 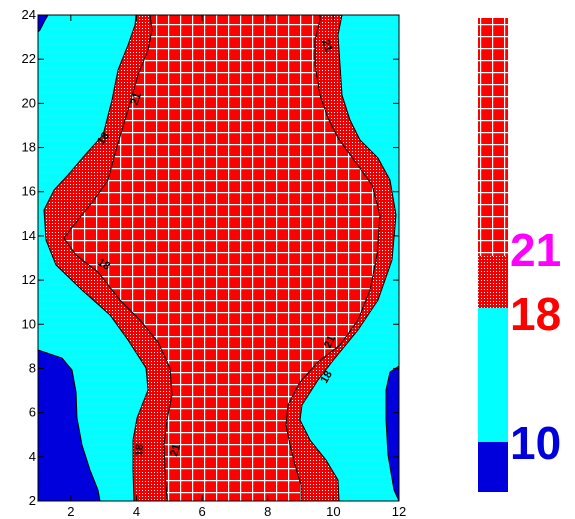 I want to click on y-tick-label: 24, so click(x=29, y=14).